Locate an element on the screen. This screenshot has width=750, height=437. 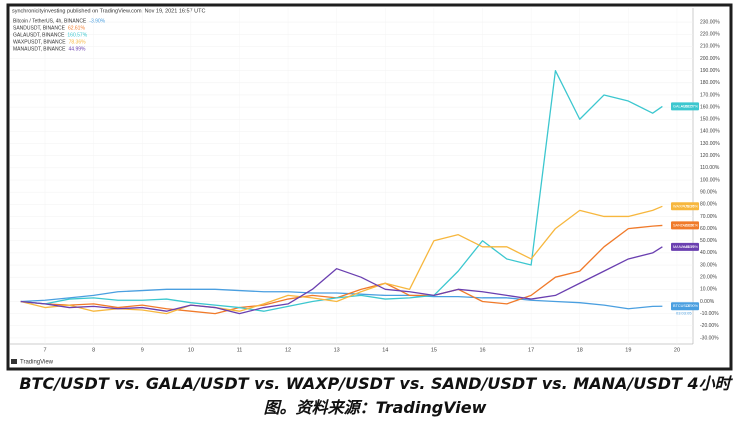
end-badge-value: +62.61% is located at coordinates (691, 225).